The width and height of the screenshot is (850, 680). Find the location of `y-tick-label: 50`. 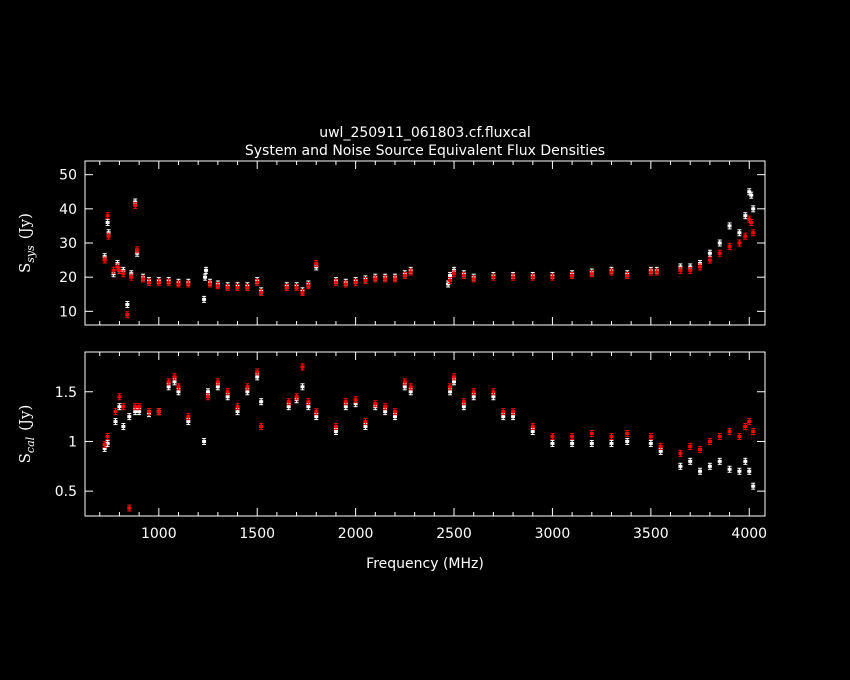

y-tick-label: 50 is located at coordinates (68, 176).